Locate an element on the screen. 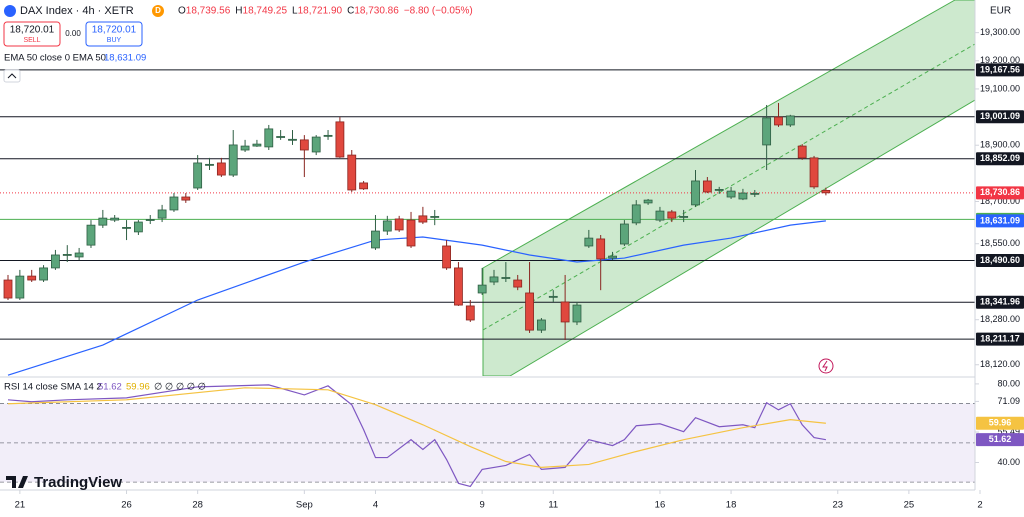  rsi-sma-legend-value: 59.96 is located at coordinates (138, 387).